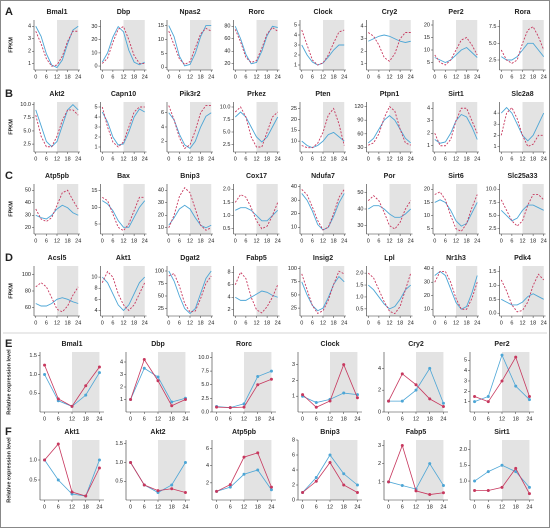  What do you see at coordinates (358, 107) in the screenshot?
I see `y-tick-label: 120` at bounding box center [358, 107].